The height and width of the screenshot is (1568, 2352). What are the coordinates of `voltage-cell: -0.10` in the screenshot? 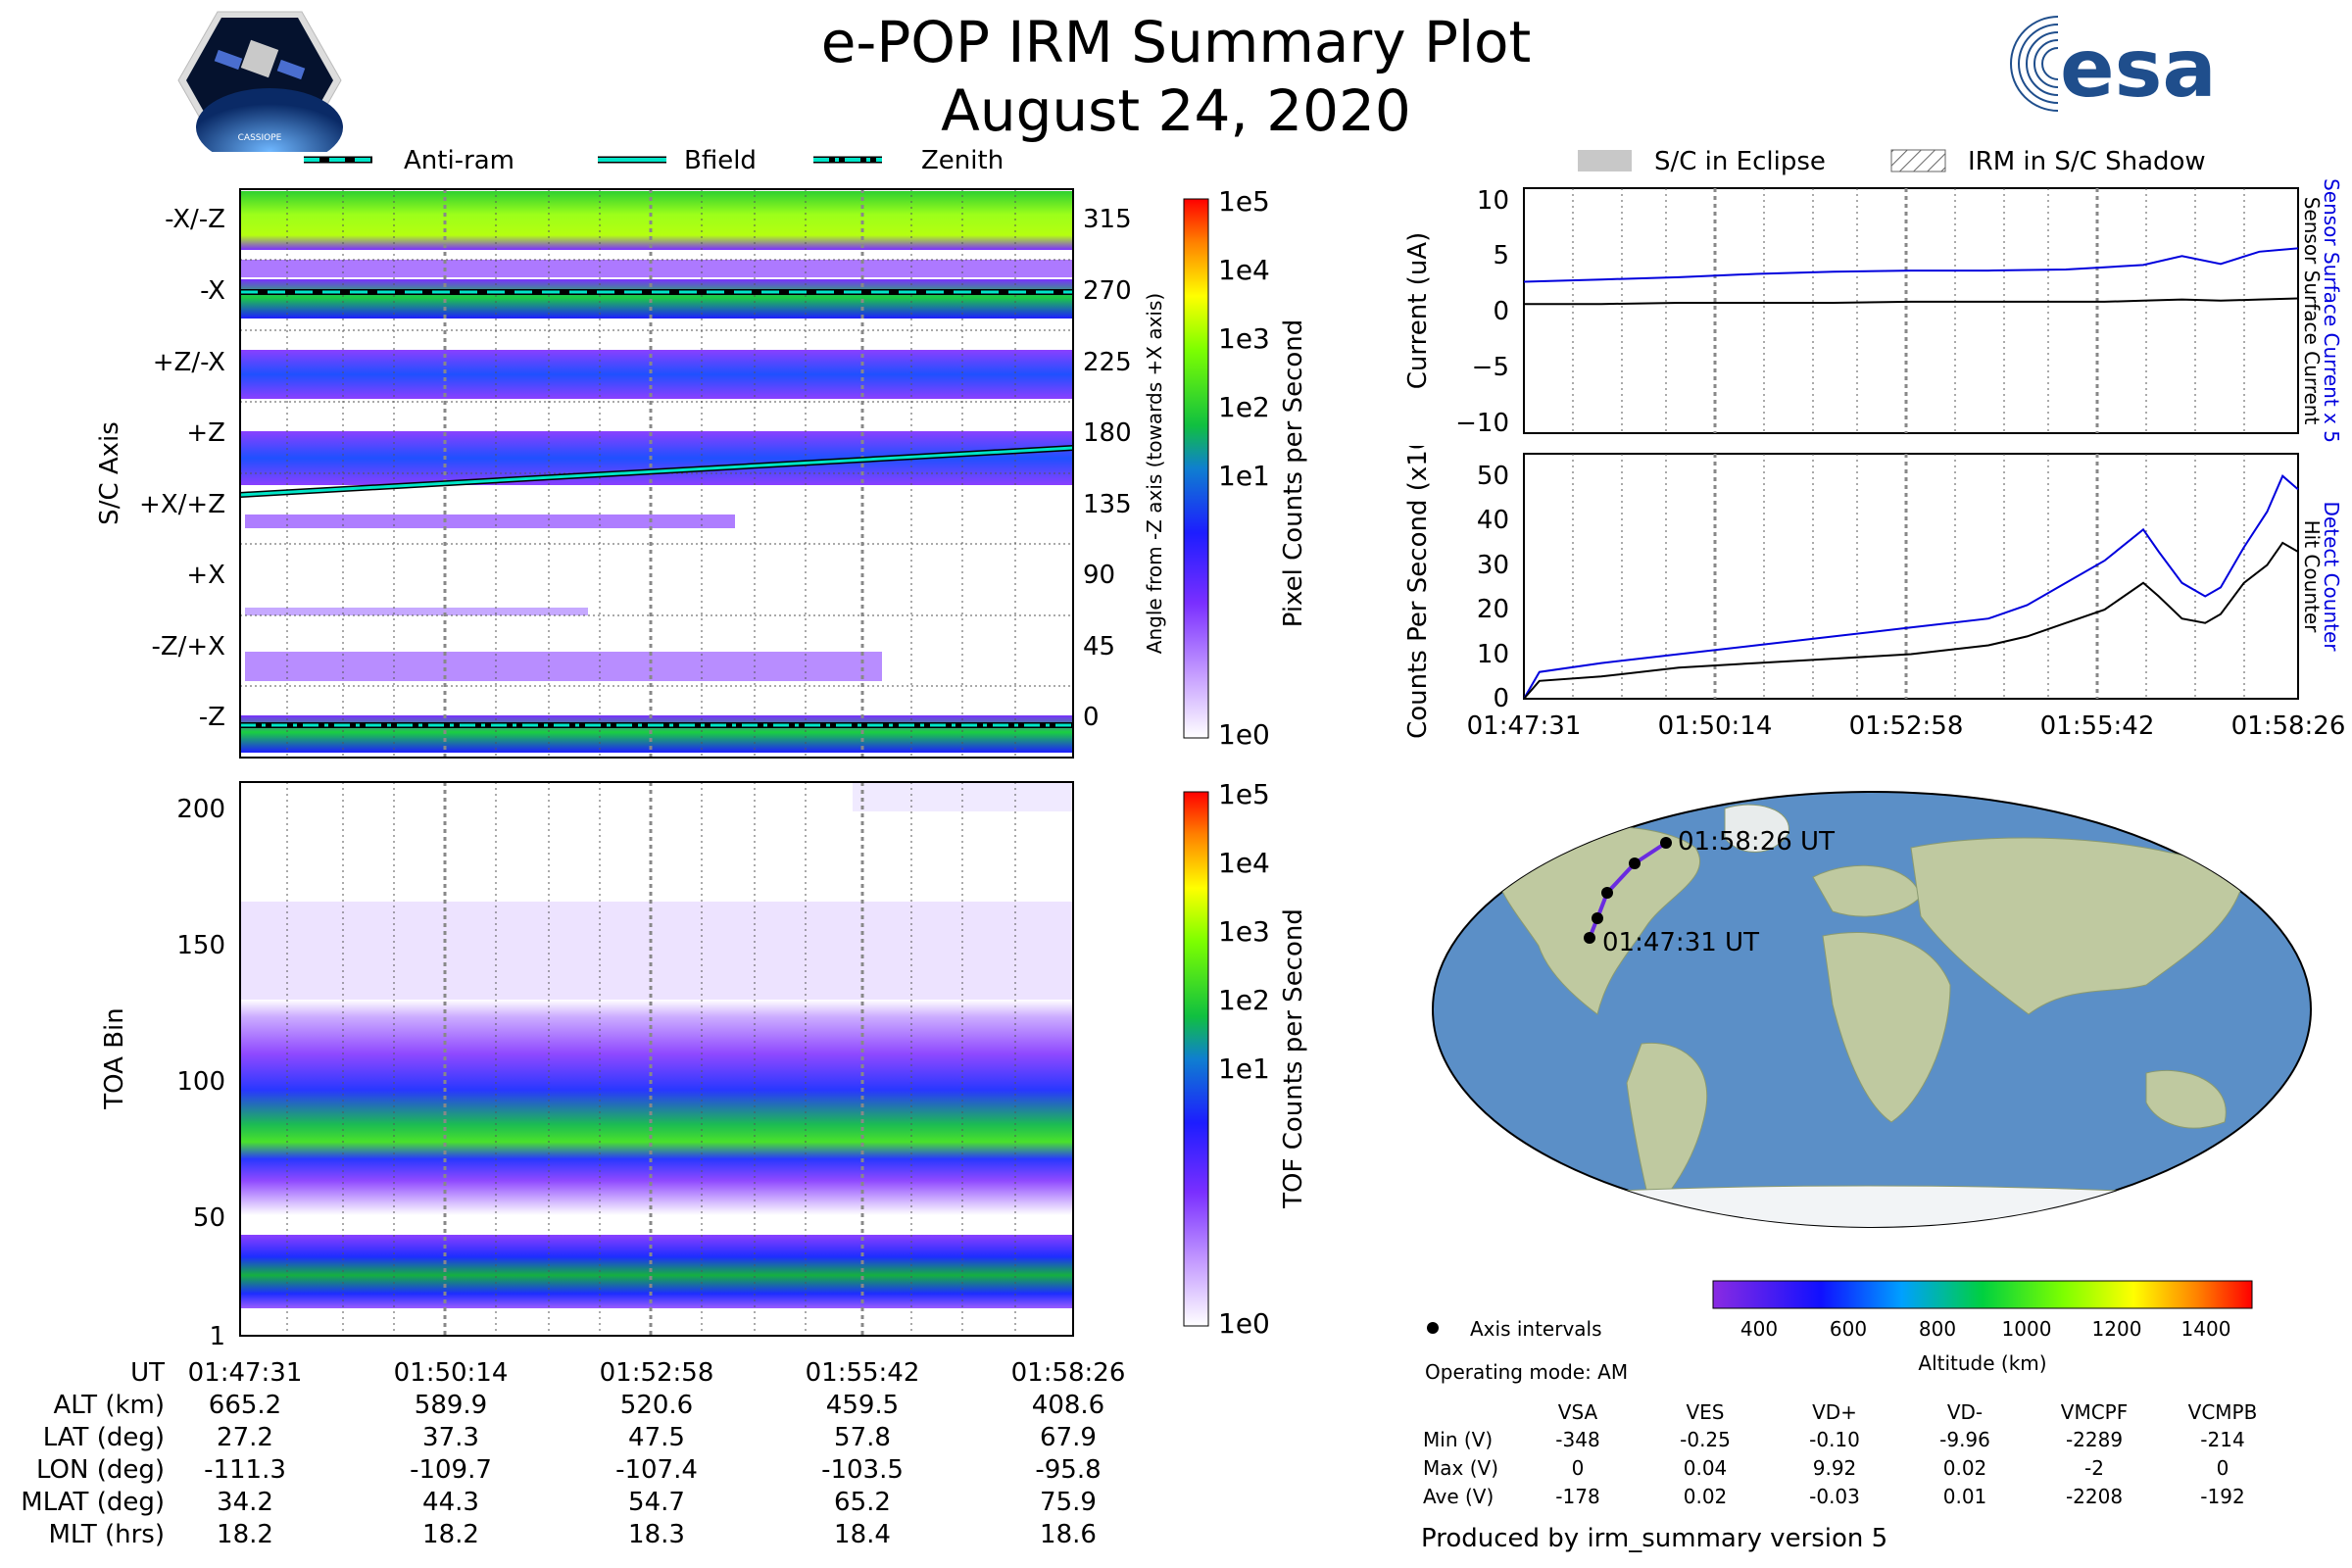 It's located at (1834, 1439).